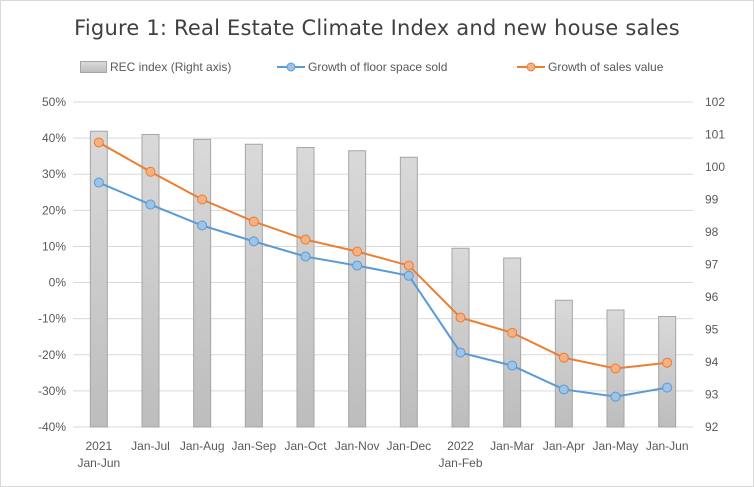 This screenshot has height=487, width=754. What do you see at coordinates (291, 67) in the screenshot?
I see `legend-line-marker-blue` at bounding box center [291, 67].